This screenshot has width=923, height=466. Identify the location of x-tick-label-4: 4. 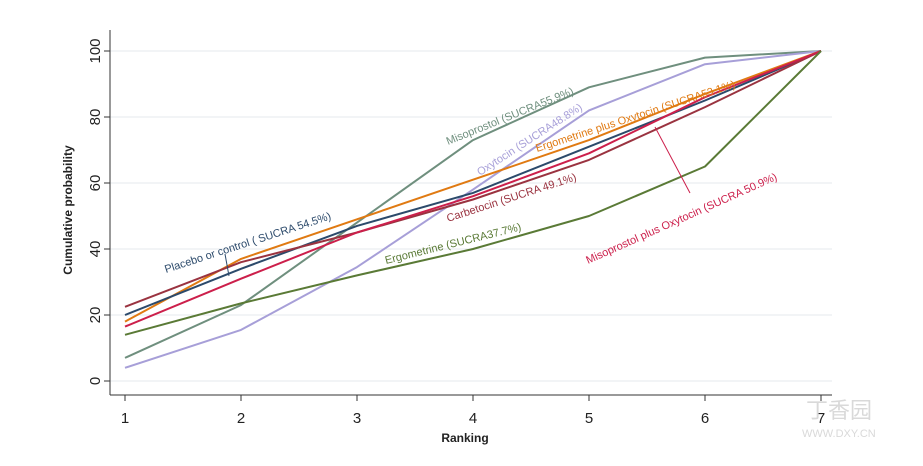
(473, 418).